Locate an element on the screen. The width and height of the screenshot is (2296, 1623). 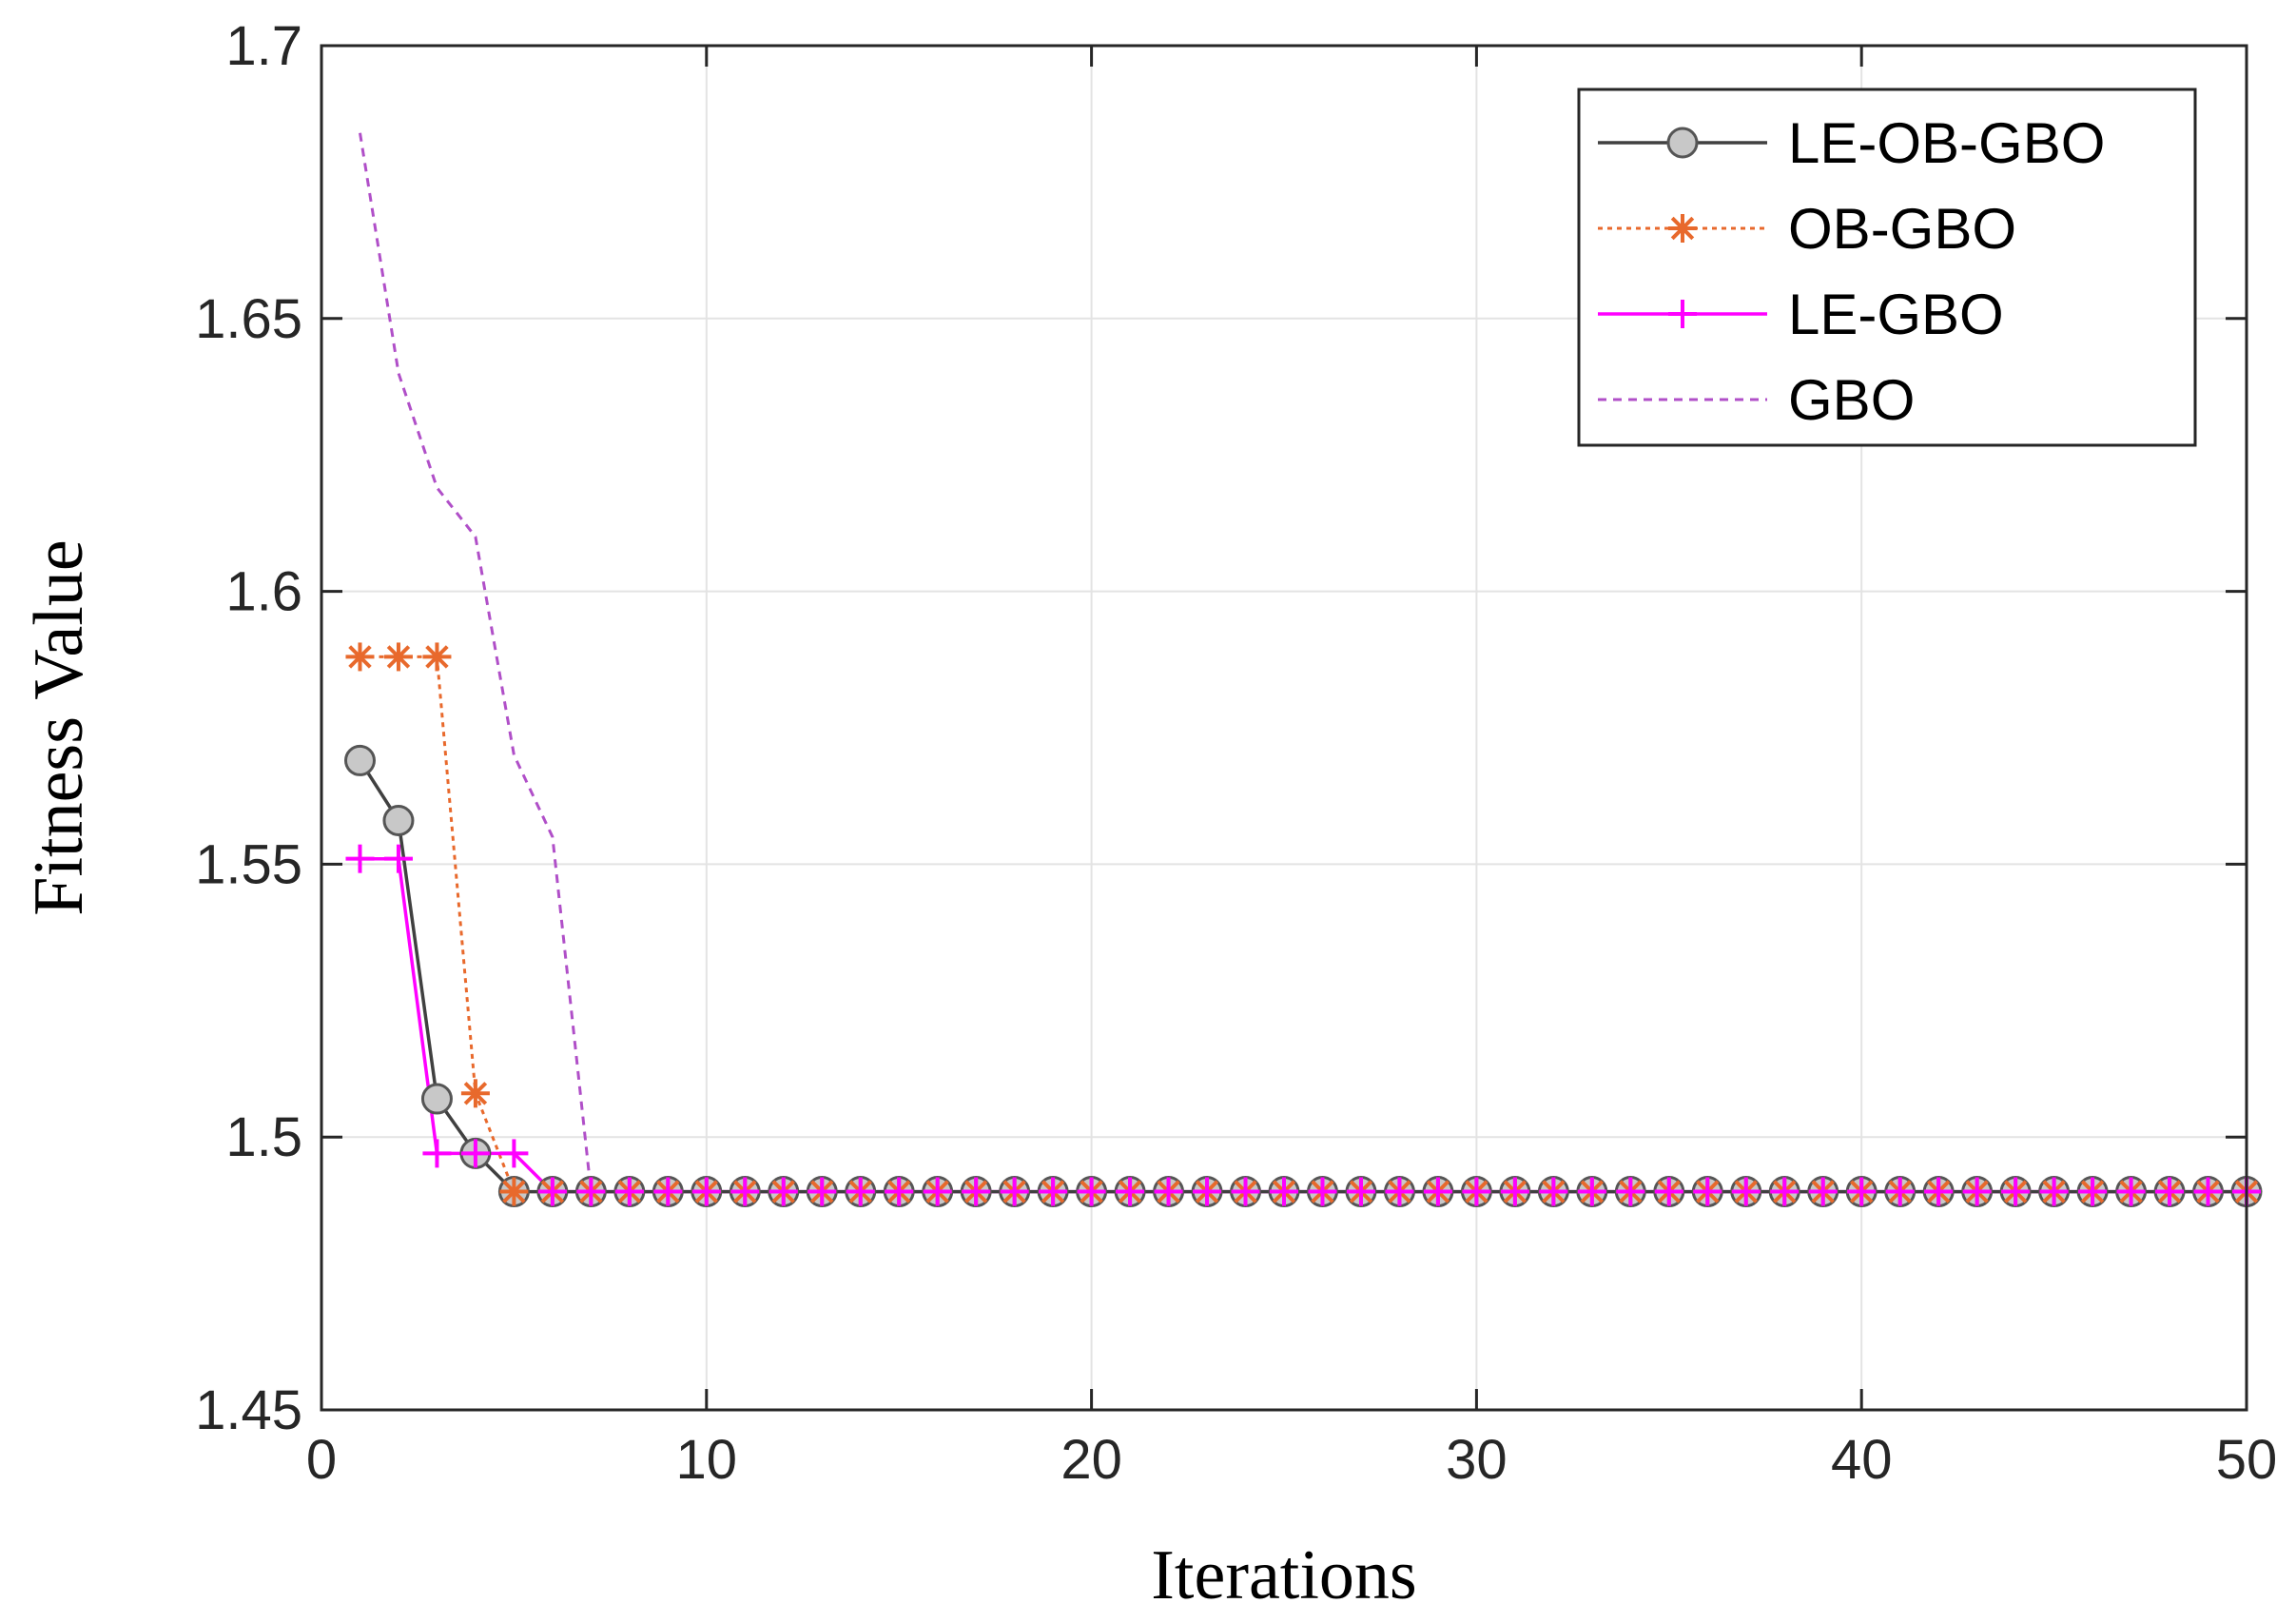
legend: LE-OB-GBO OB-GBO LE-GBO GBO is located at coordinates (1887, 267).